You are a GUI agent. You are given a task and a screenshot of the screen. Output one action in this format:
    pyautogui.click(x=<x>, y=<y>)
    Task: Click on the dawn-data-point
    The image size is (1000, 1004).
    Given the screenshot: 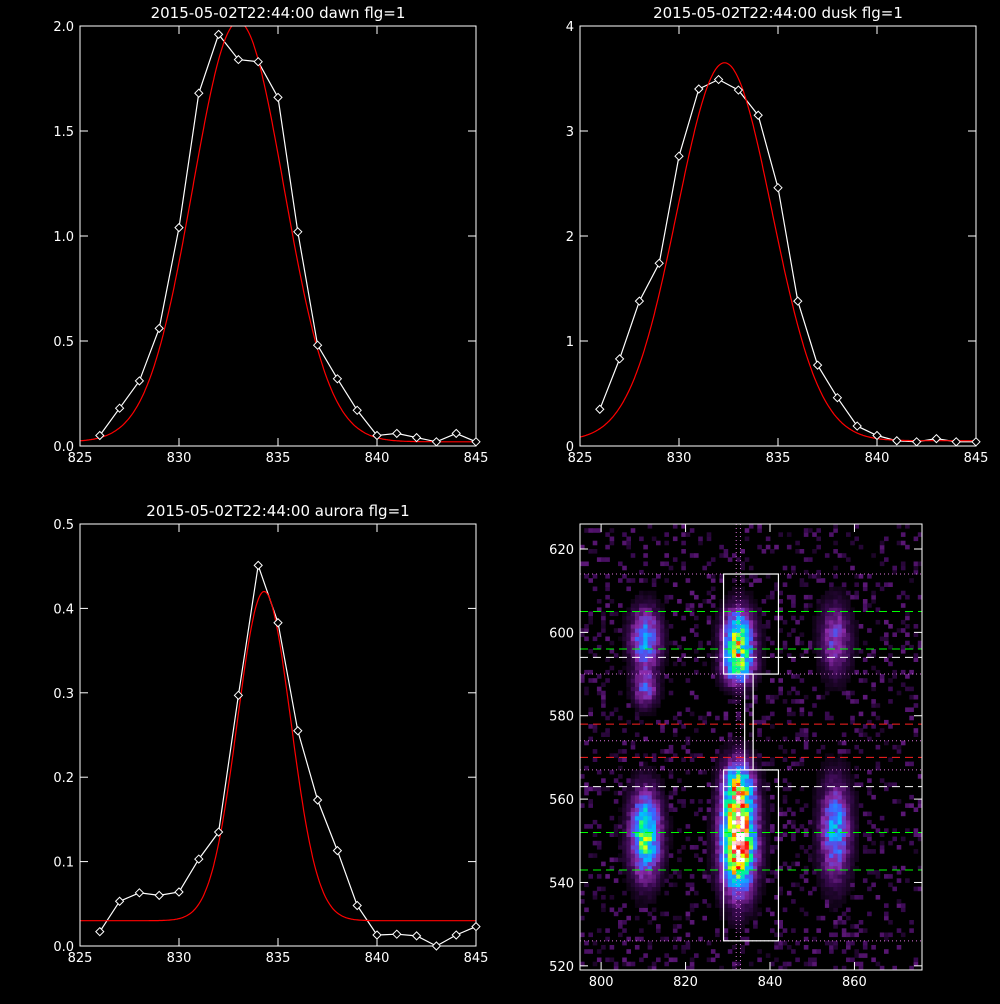 What is the action you would take?
    pyautogui.click(x=159, y=328)
    